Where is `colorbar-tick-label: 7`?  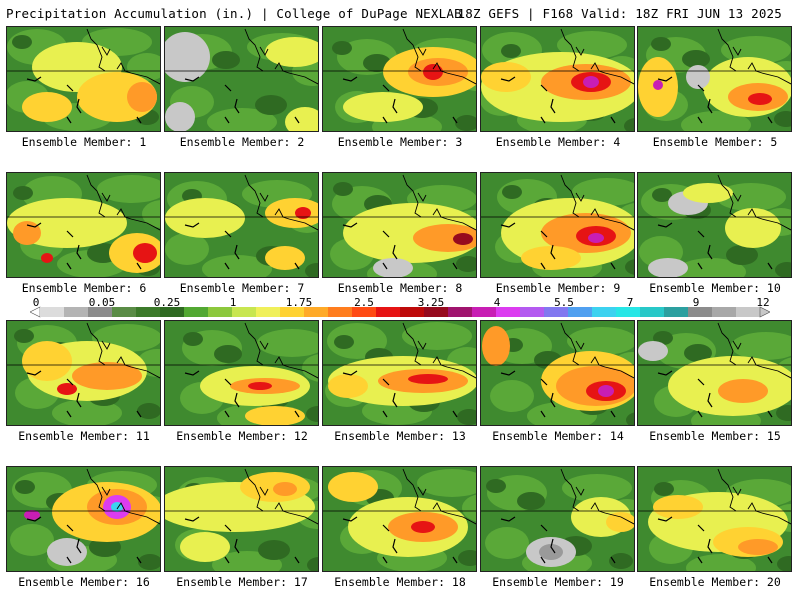 colorbar-tick-label: 7 is located at coordinates (630, 302).